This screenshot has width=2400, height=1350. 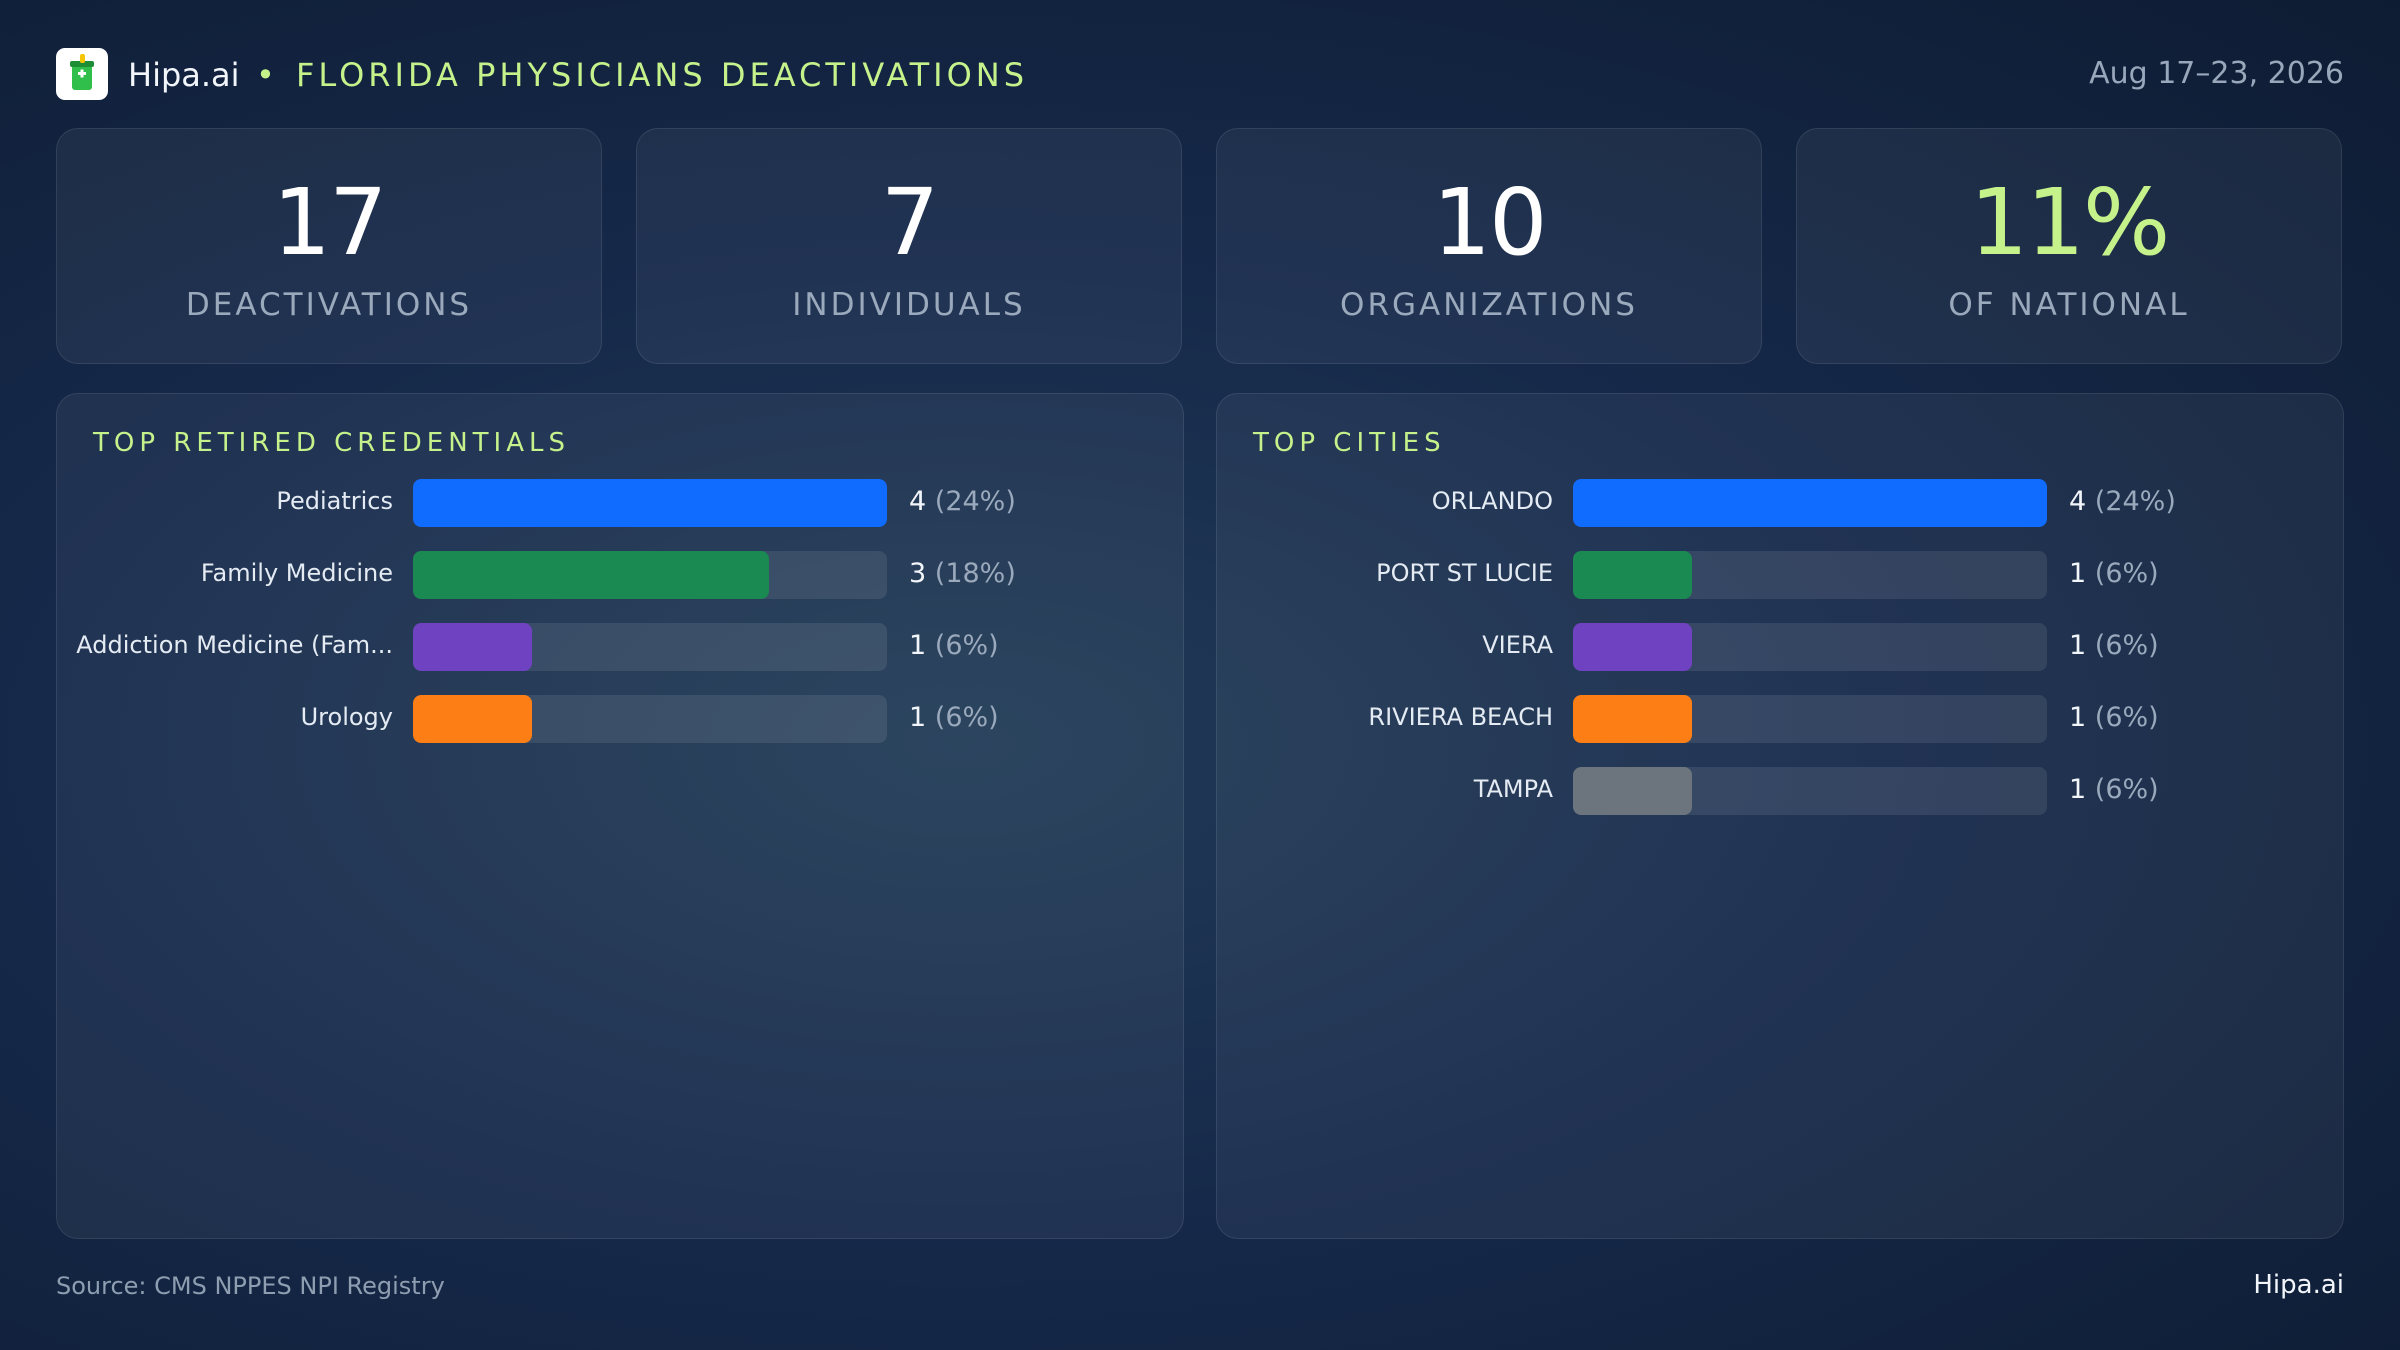 I want to click on bar-category-label: VIERA, so click(x=1517, y=645).